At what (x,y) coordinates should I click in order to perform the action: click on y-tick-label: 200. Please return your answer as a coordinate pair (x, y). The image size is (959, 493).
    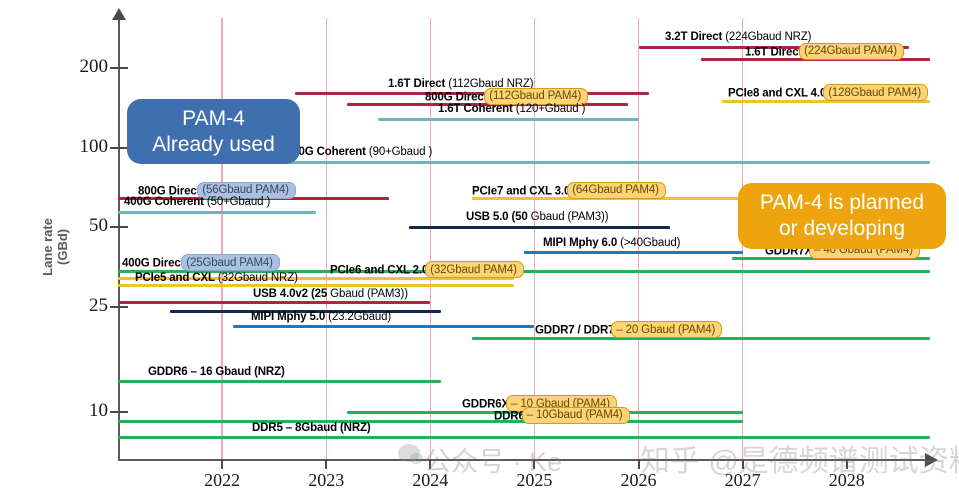
    Looking at the image, I should click on (94, 66).